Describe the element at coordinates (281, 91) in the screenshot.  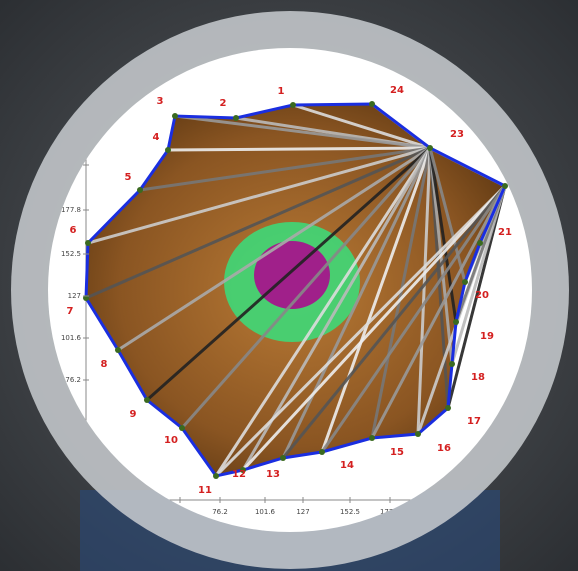
I see `vertex-label: 1` at that location.